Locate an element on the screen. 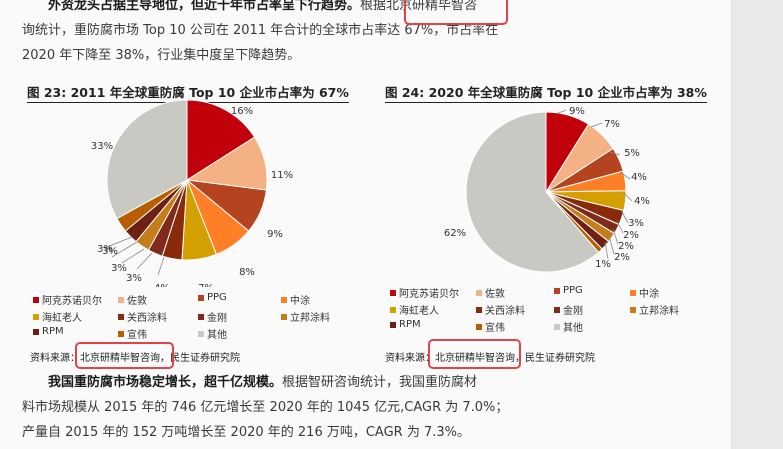 Image resolution: width=783 pixels, height=449 pixels. scrollbar-track is located at coordinates (757, 224).